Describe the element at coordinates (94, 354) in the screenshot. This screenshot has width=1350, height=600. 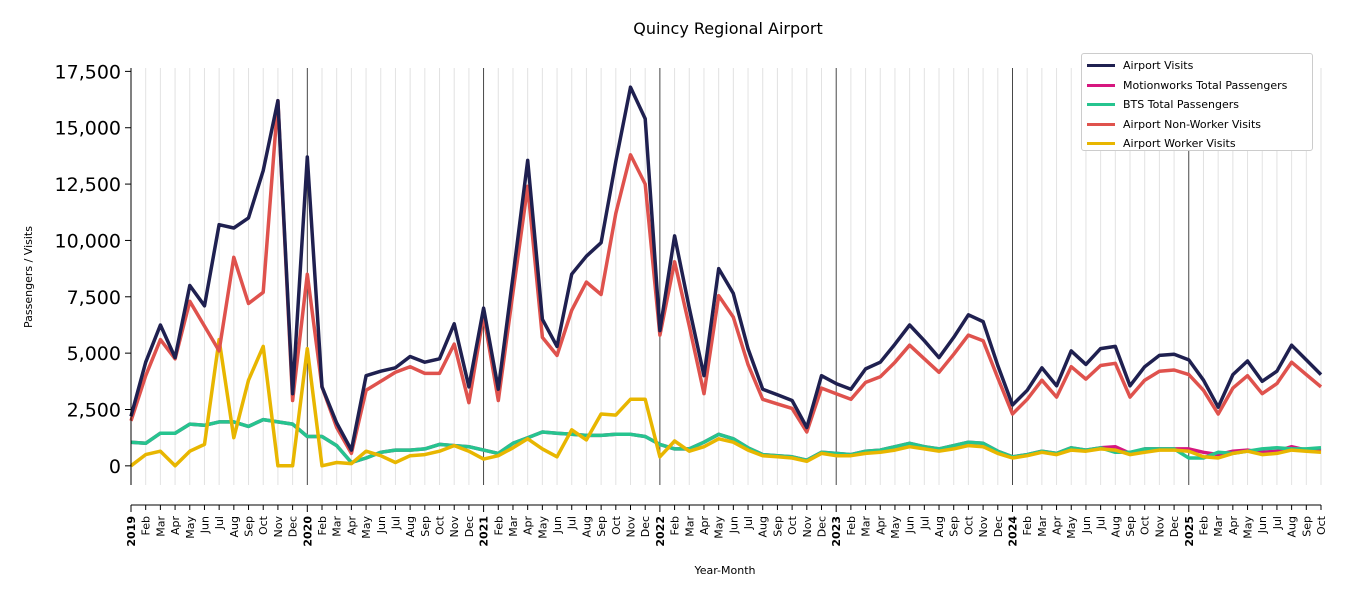
I see `y-tick-label: 5,000` at that location.